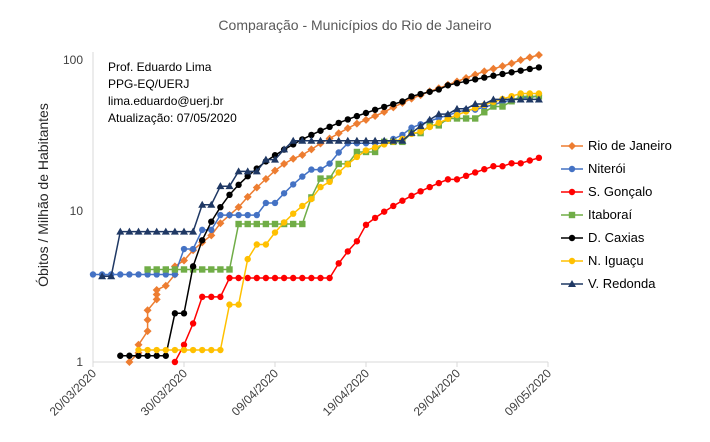  What do you see at coordinates (607, 168) in the screenshot?
I see `legend-label: Niterói` at bounding box center [607, 168].